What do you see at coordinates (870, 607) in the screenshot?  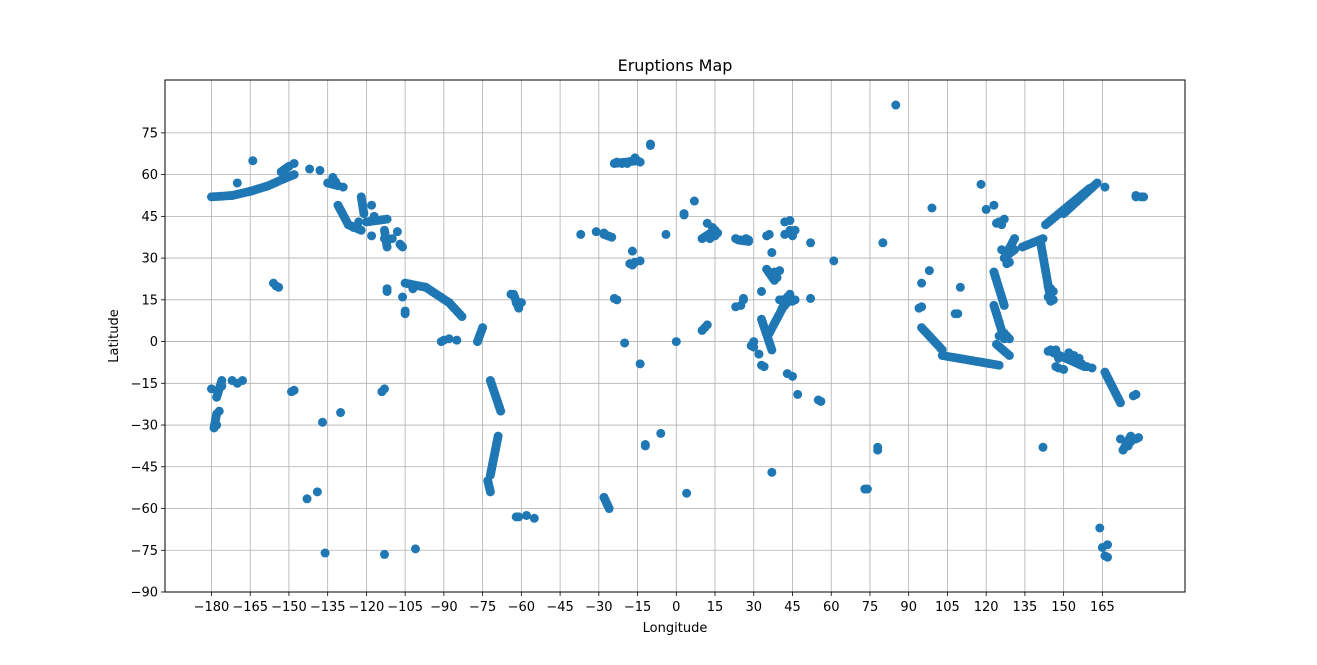 I see `x-tick-label: 75` at bounding box center [870, 607].